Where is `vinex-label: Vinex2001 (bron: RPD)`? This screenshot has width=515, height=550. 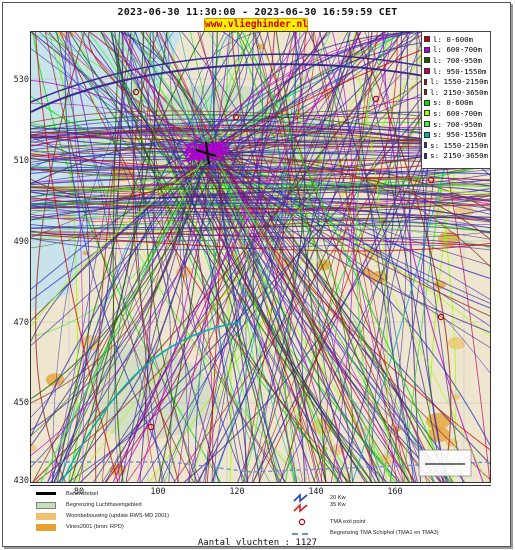 vinex-label: Vinex2001 (bron: RPD) is located at coordinates (95, 527).